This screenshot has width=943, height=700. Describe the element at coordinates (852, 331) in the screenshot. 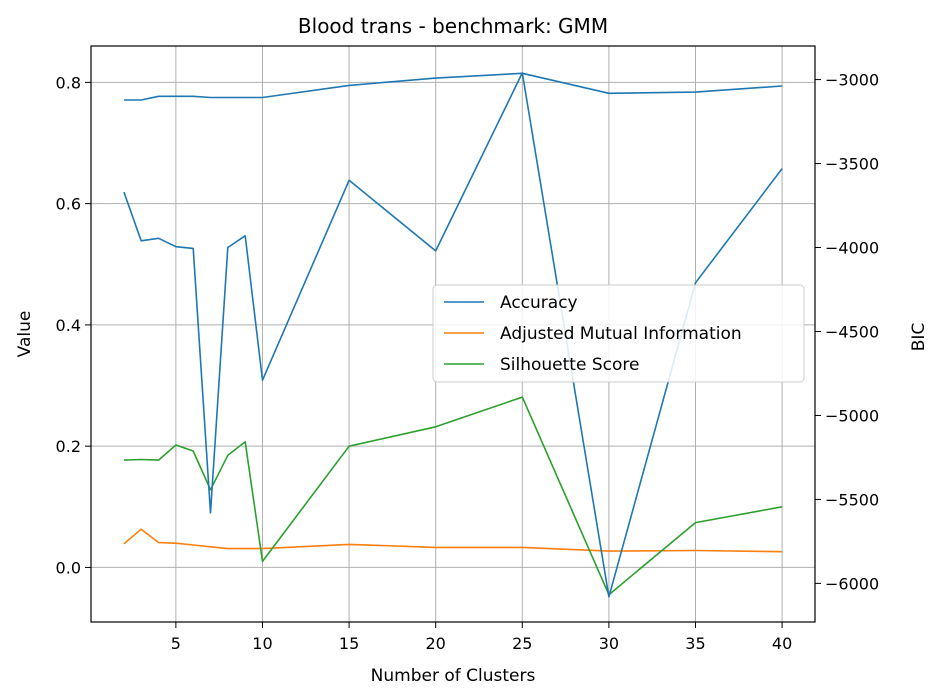

I see `y-right-tick-label: −4500` at that location.